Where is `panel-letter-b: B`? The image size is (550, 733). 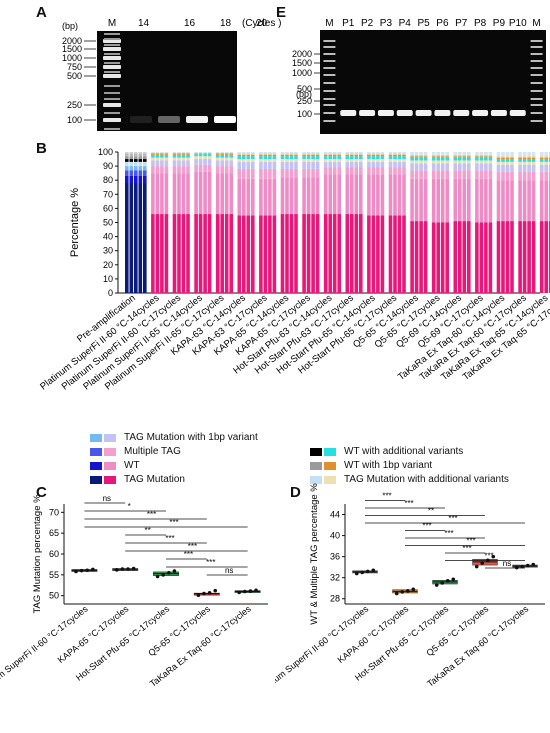
panel-letter-b: B is located at coordinates (41, 148).